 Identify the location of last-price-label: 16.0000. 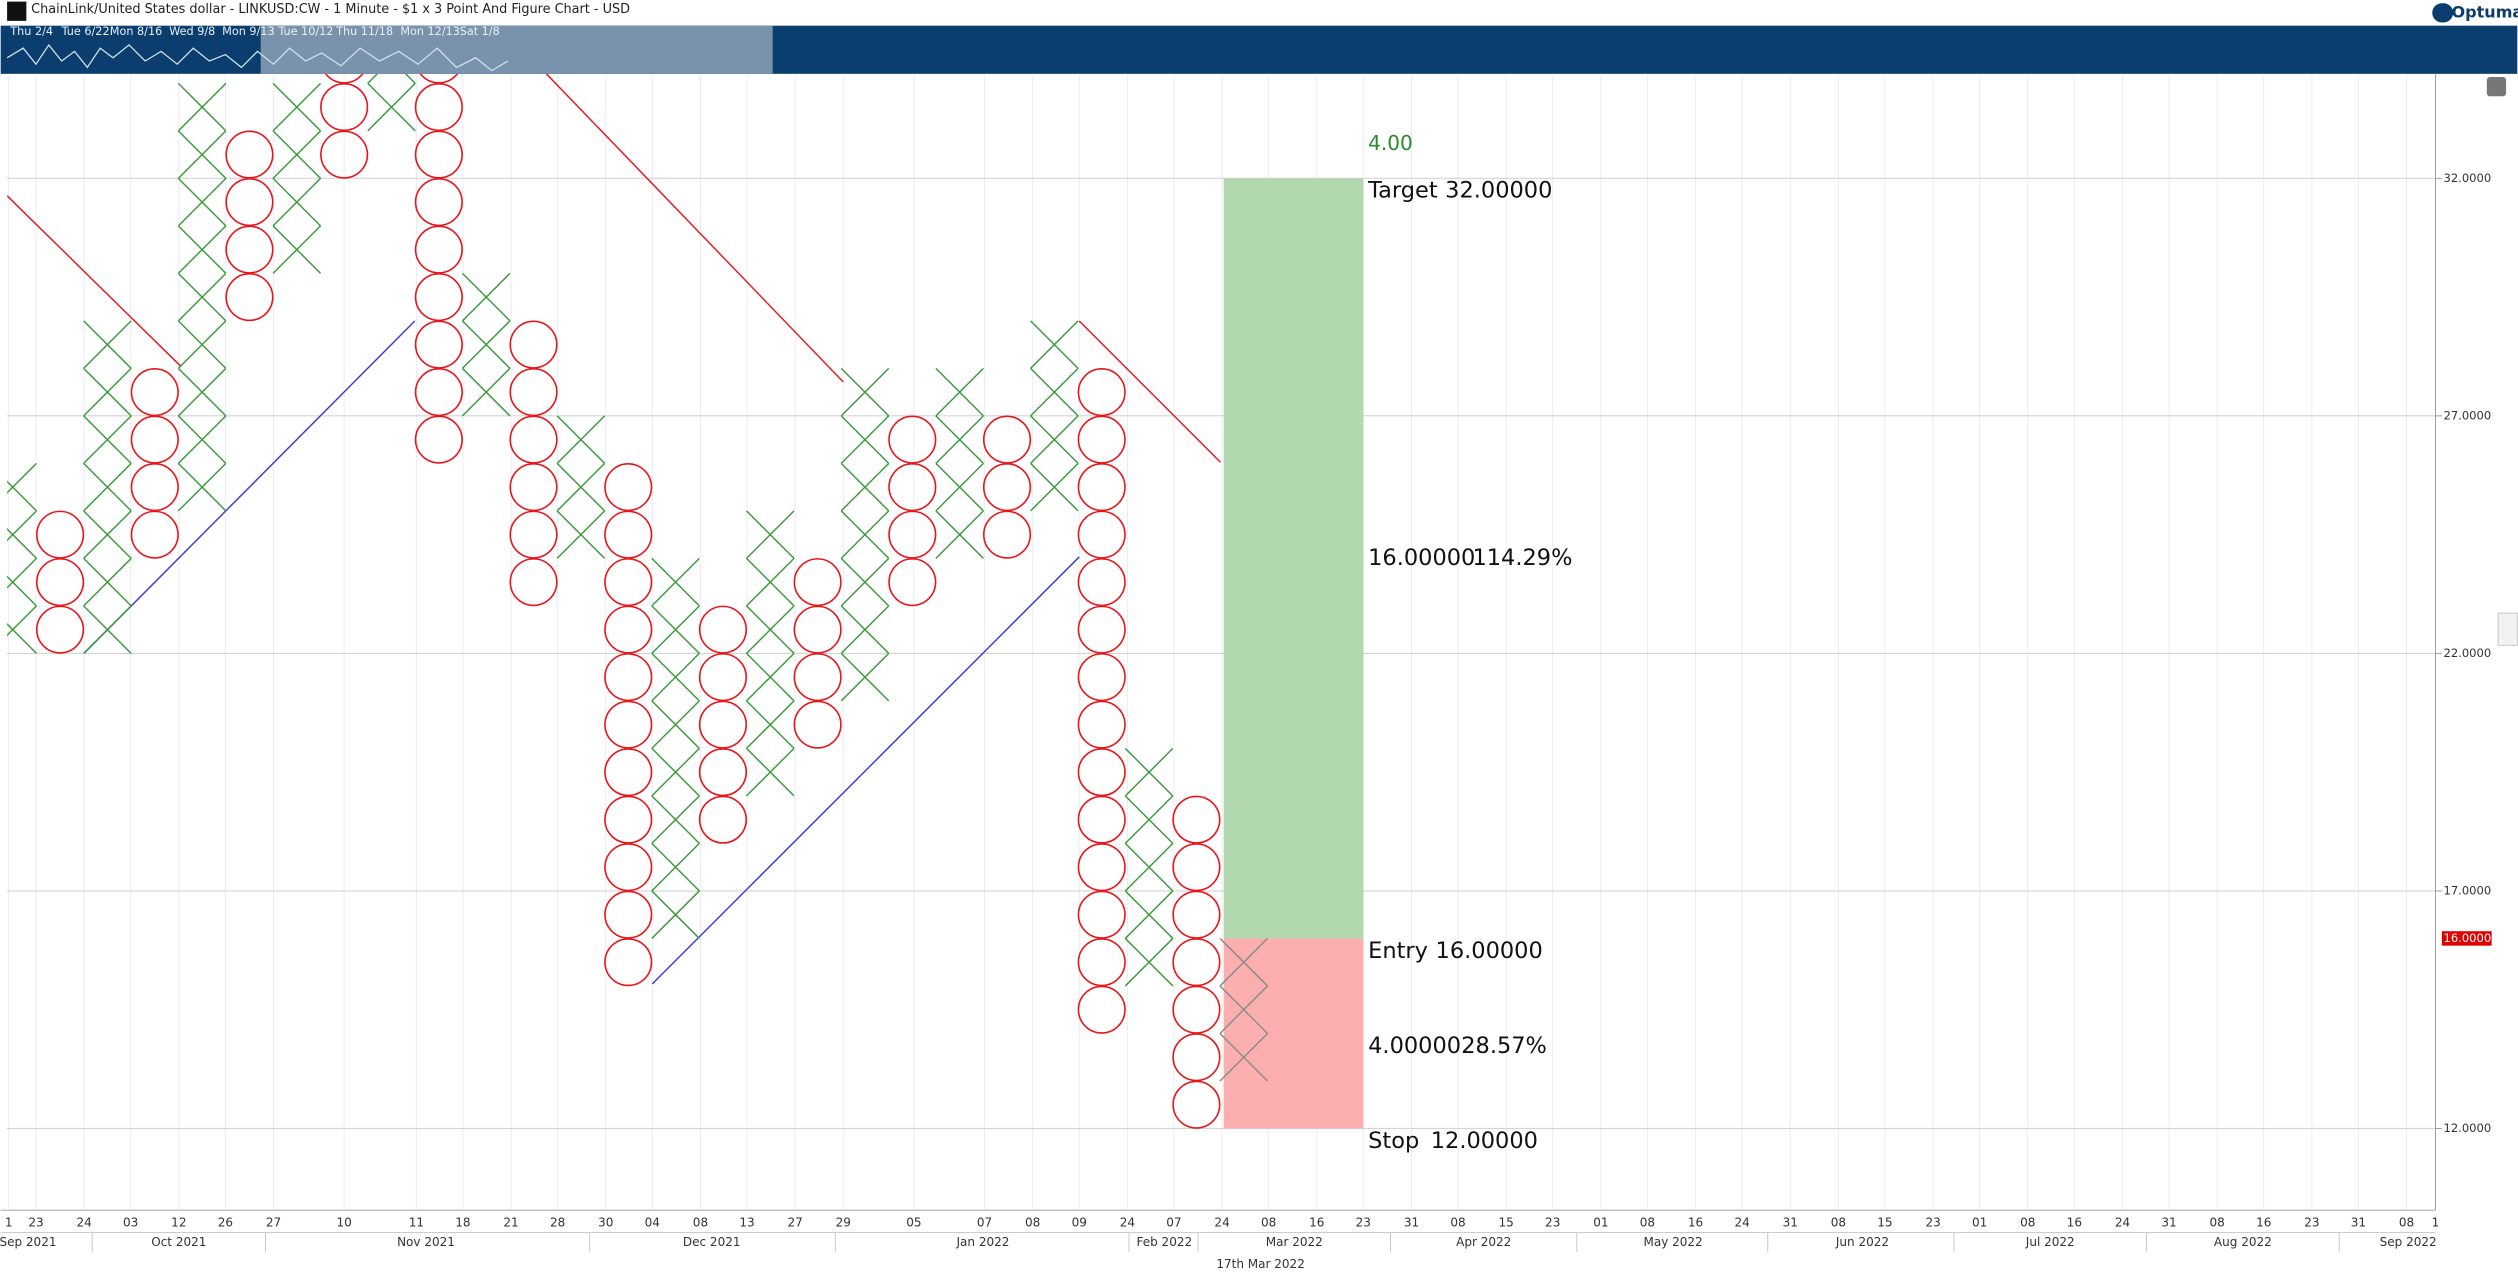
(2467, 938).